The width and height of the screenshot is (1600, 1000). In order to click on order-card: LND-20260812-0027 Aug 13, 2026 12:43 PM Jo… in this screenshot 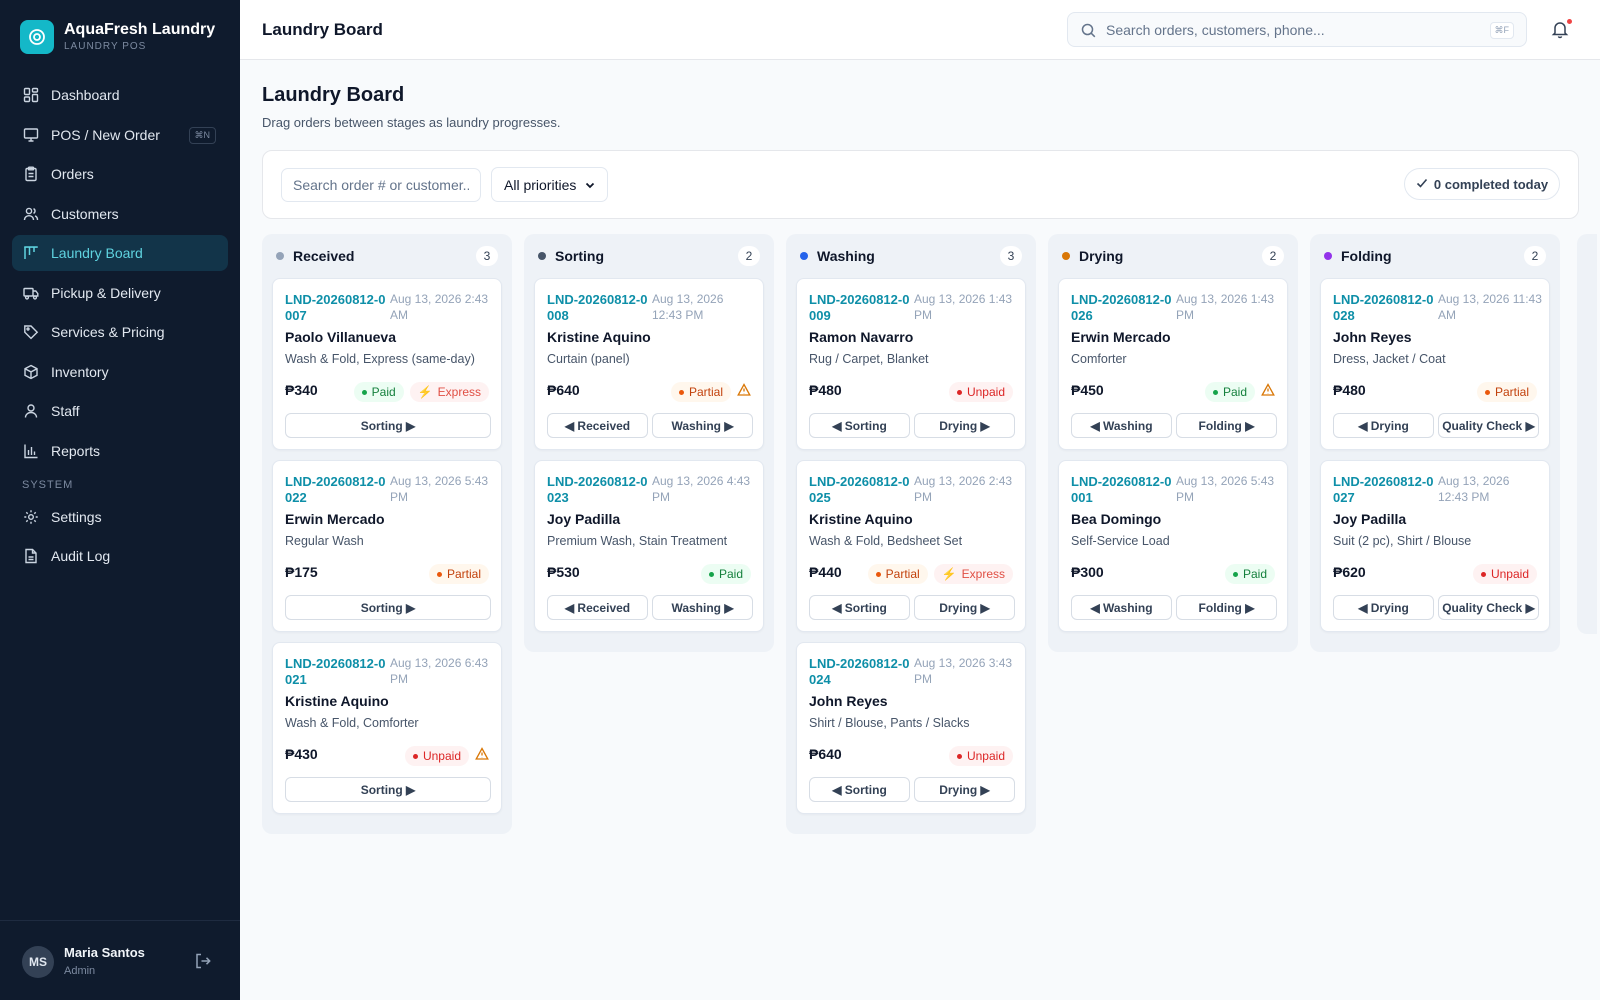, I will do `click(1435, 546)`.